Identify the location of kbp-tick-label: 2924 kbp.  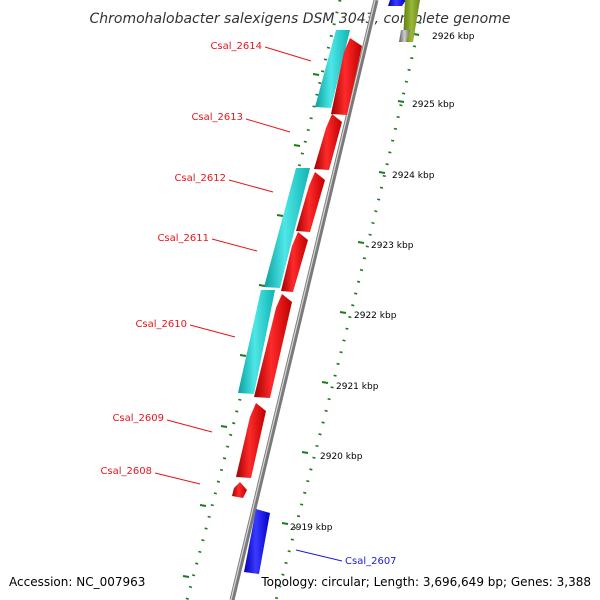
(413, 176).